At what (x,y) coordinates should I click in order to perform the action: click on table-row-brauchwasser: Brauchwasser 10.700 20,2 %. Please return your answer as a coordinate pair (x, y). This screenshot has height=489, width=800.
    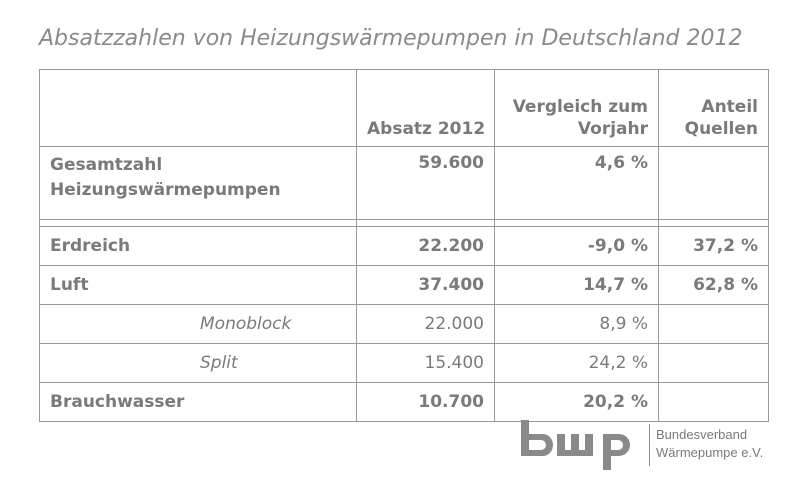
    Looking at the image, I should click on (404, 402).